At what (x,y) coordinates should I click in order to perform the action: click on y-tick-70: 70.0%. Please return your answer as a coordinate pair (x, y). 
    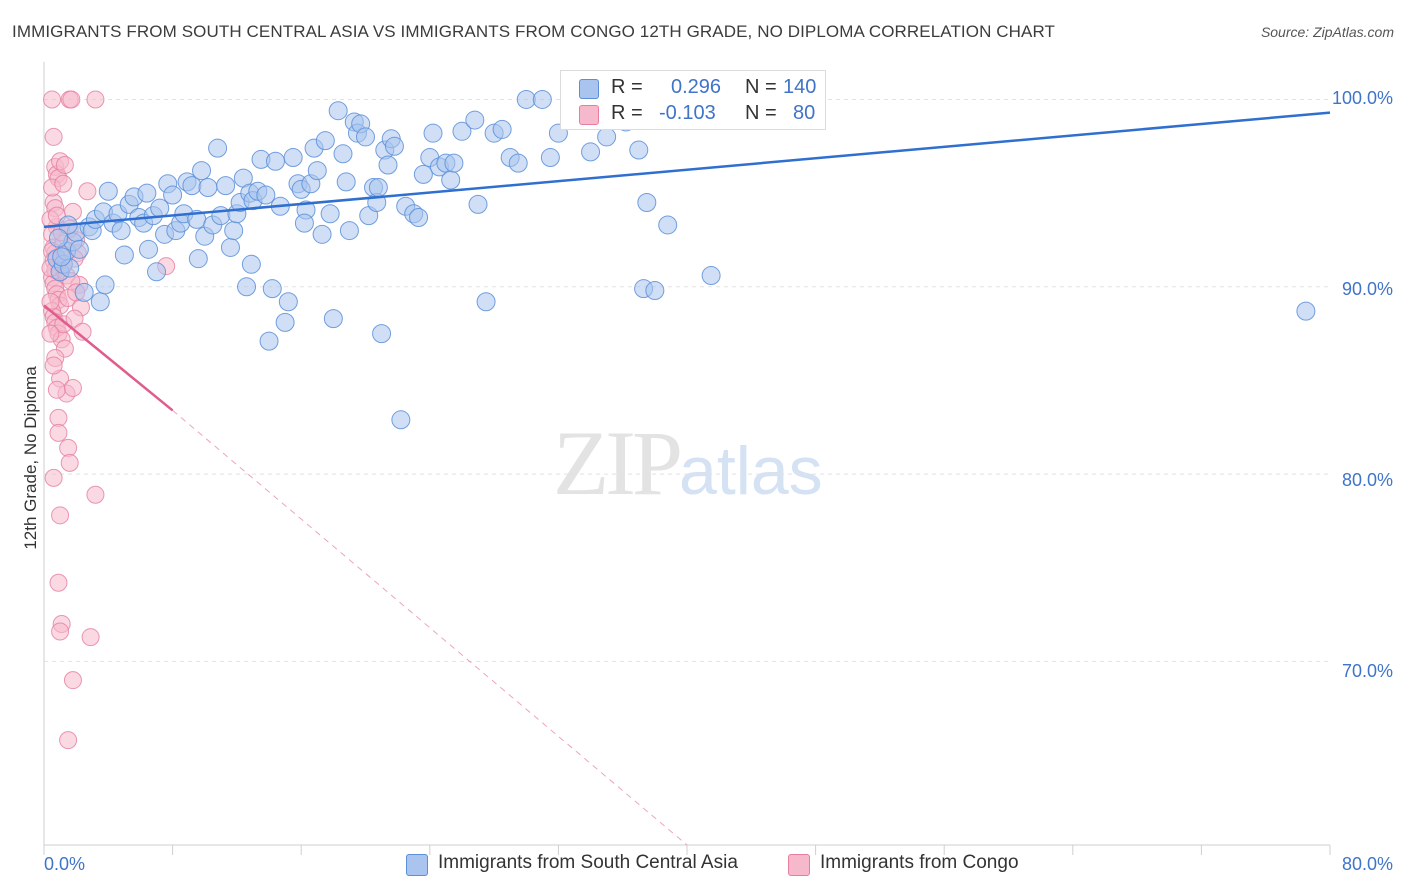
    Looking at the image, I should click on (1367, 671).